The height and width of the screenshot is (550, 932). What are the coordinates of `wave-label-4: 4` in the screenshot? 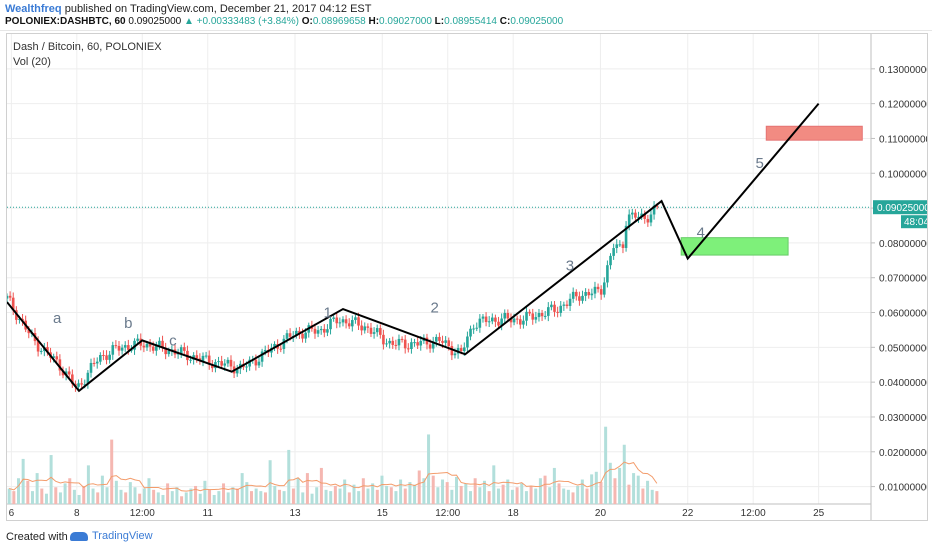 It's located at (701, 233).